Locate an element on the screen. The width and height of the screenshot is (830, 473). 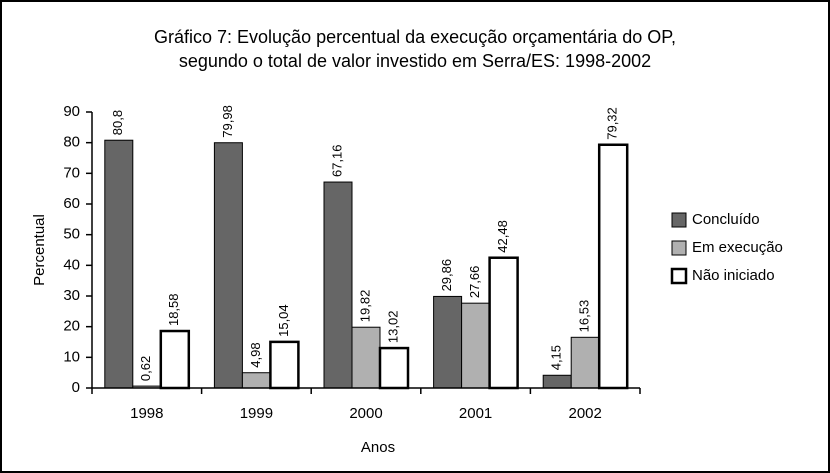
value-label: 16,53 is located at coordinates (584, 316).